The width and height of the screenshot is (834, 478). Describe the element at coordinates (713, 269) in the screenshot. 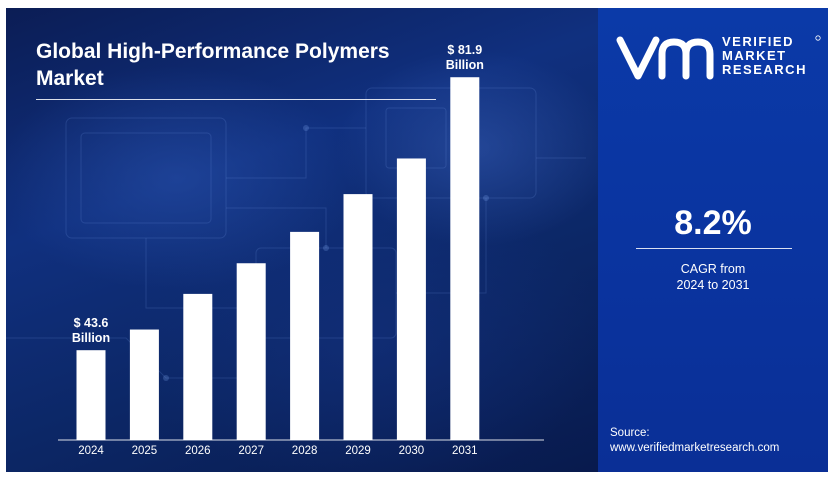

I see `cagr-label-line-1: CAGR from` at that location.